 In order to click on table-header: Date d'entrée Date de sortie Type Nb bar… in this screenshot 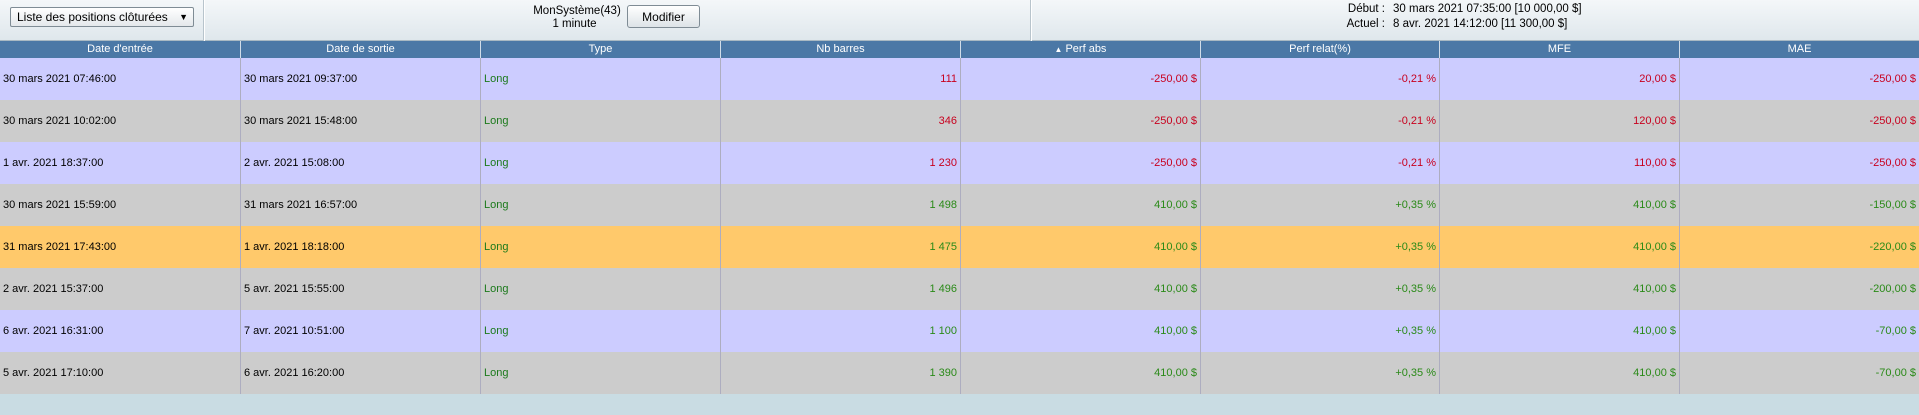, I will do `click(959, 49)`.